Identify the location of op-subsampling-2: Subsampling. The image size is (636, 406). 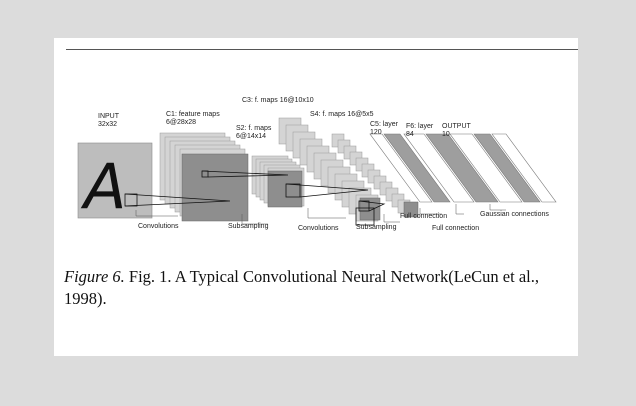
(376, 227).